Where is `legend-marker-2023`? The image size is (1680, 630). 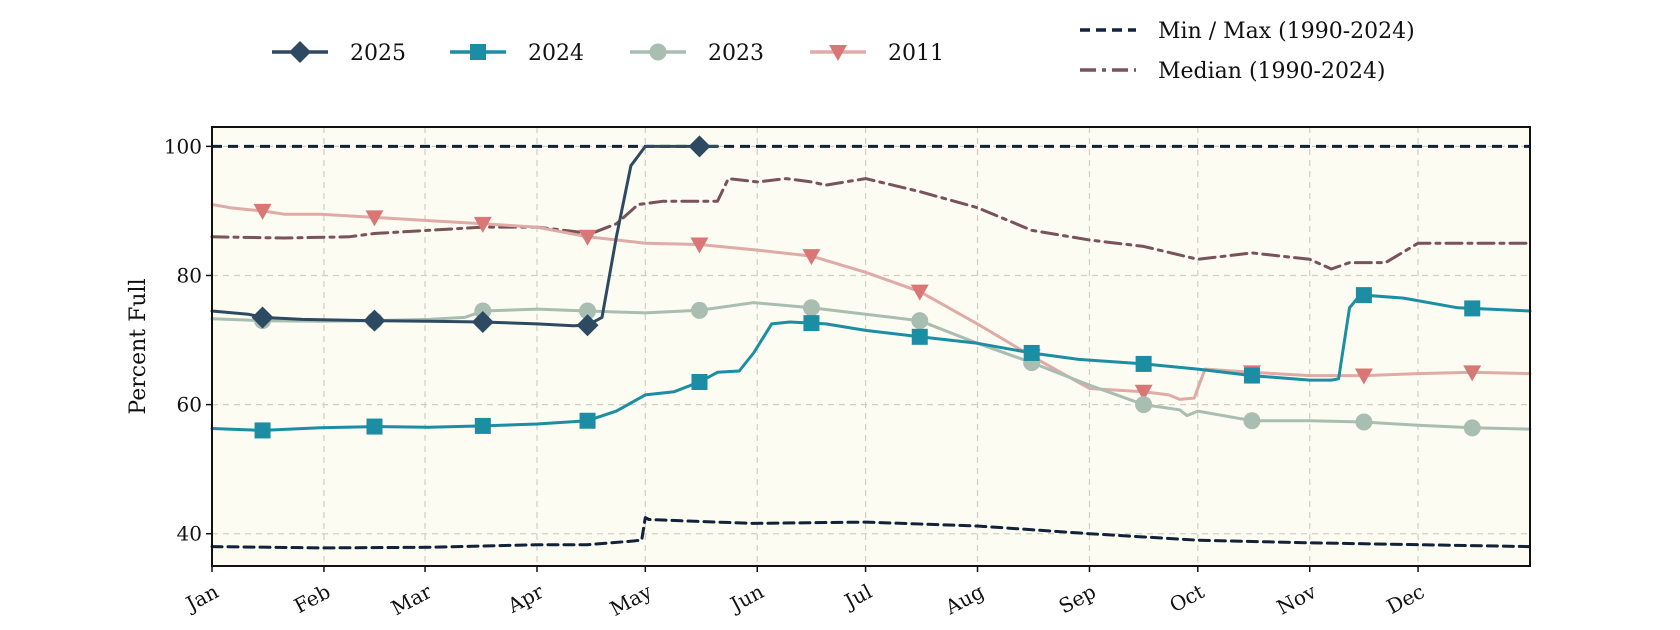
legend-marker-2023 is located at coordinates (658, 52).